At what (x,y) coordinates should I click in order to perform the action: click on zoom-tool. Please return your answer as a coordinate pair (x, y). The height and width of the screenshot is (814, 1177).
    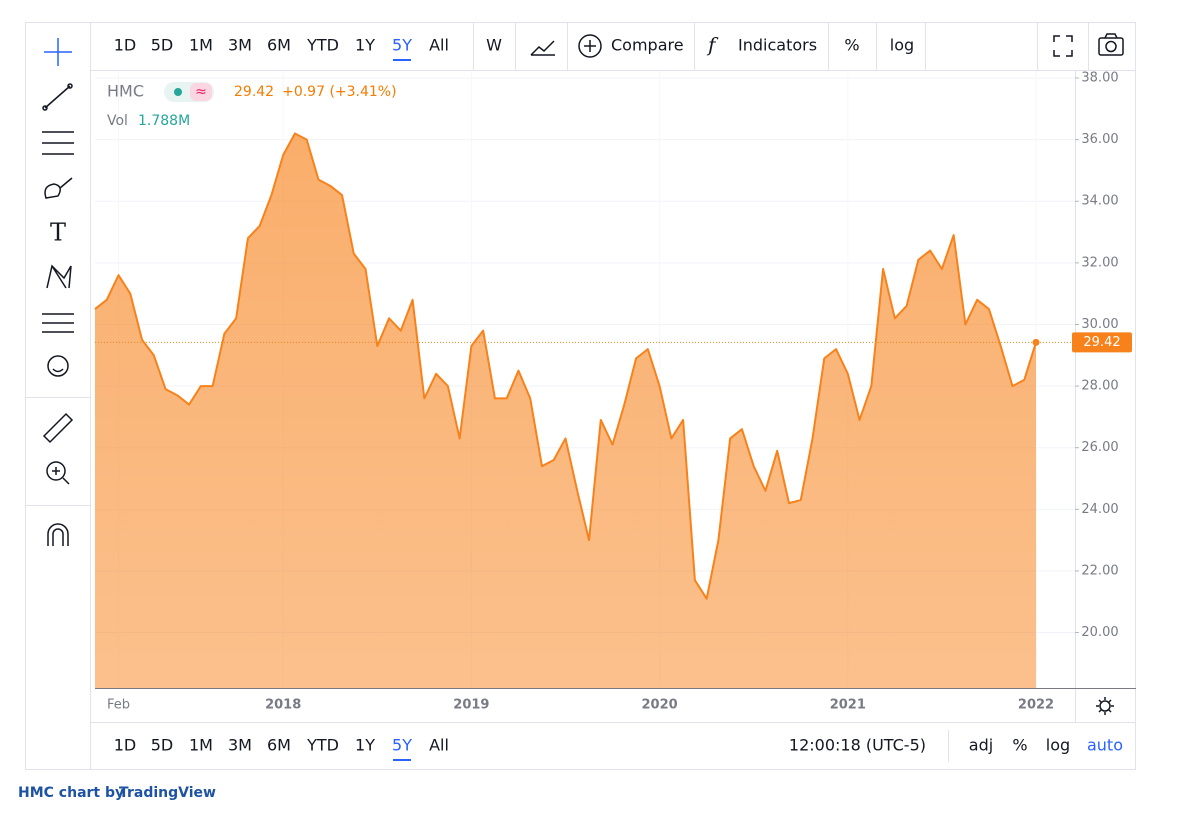
    Looking at the image, I should click on (58, 473).